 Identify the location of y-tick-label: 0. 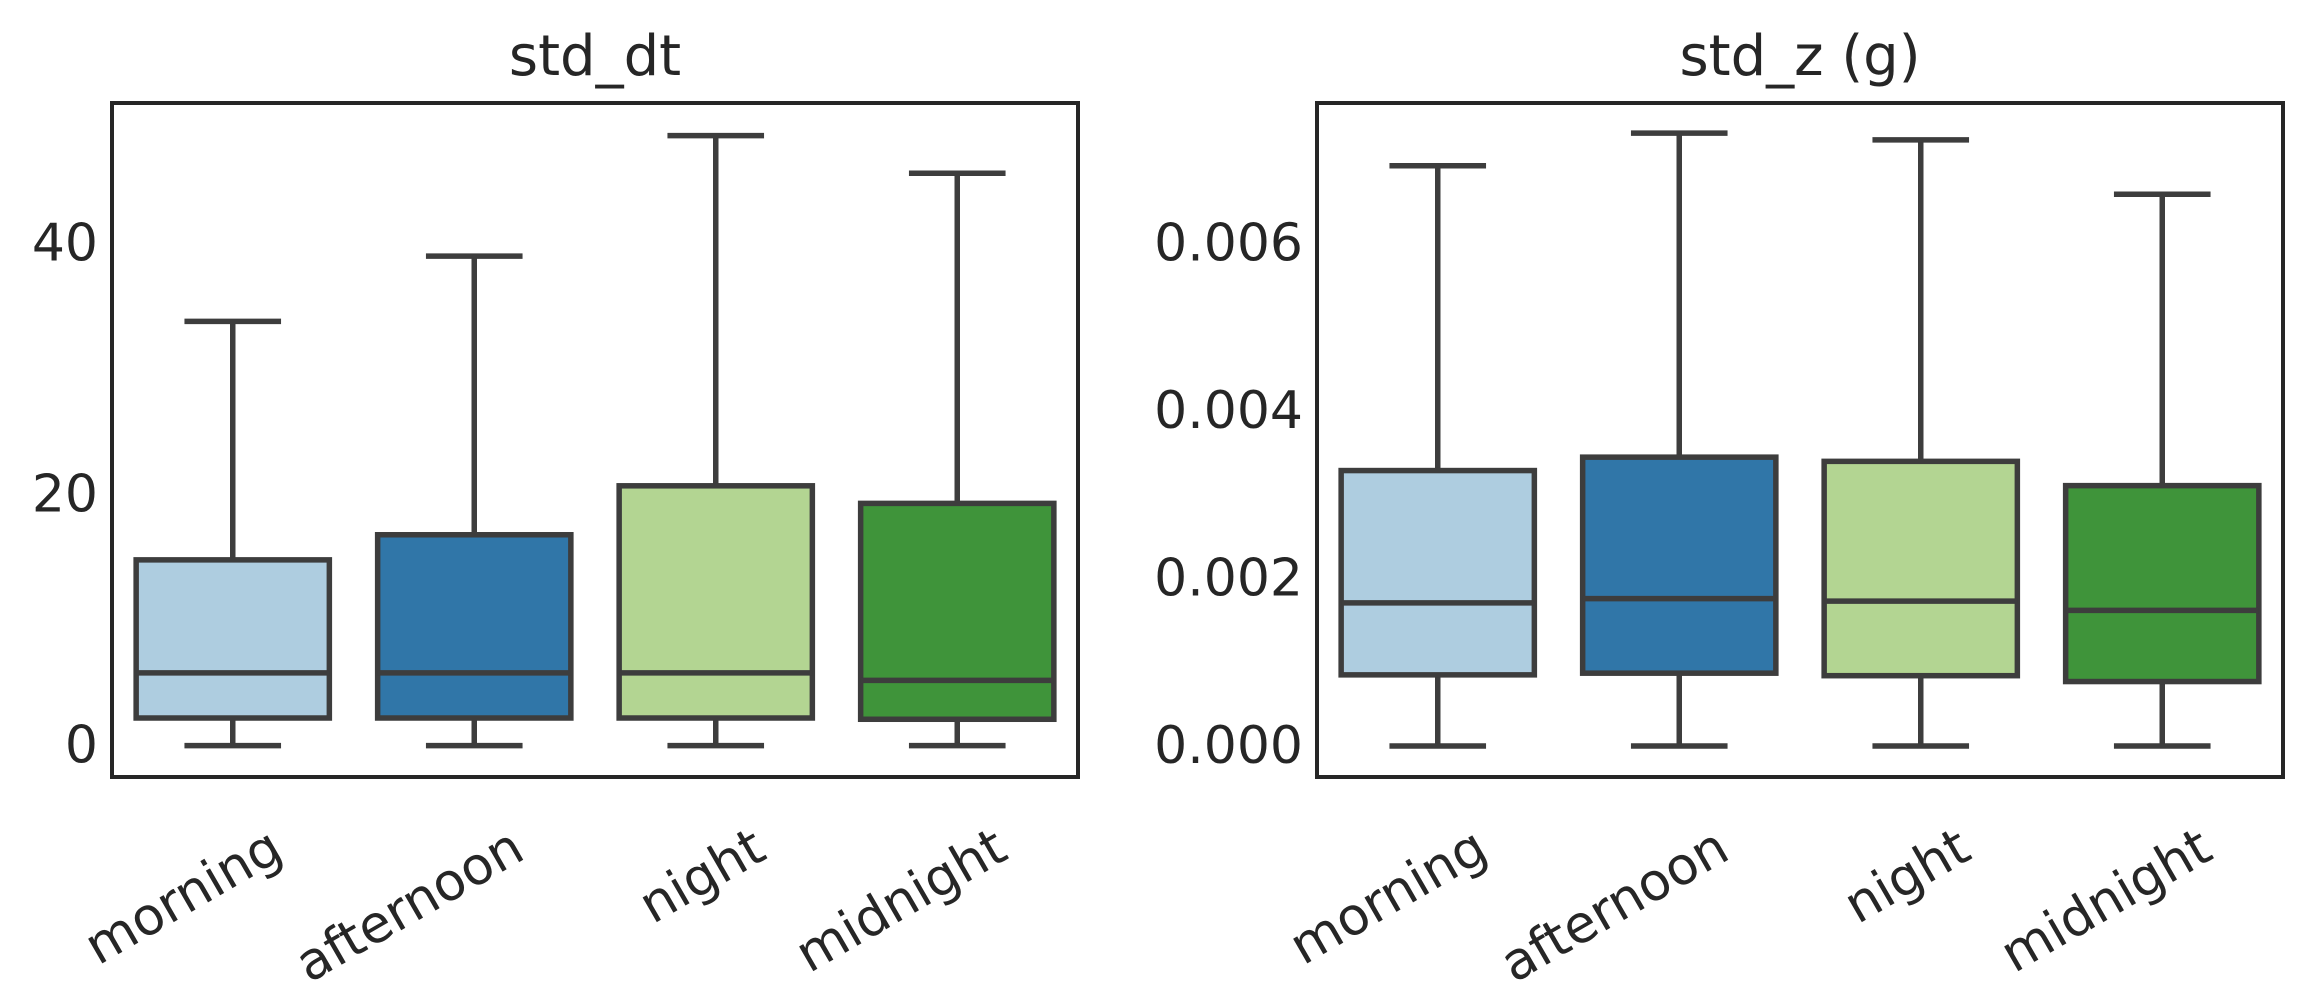
(81, 746).